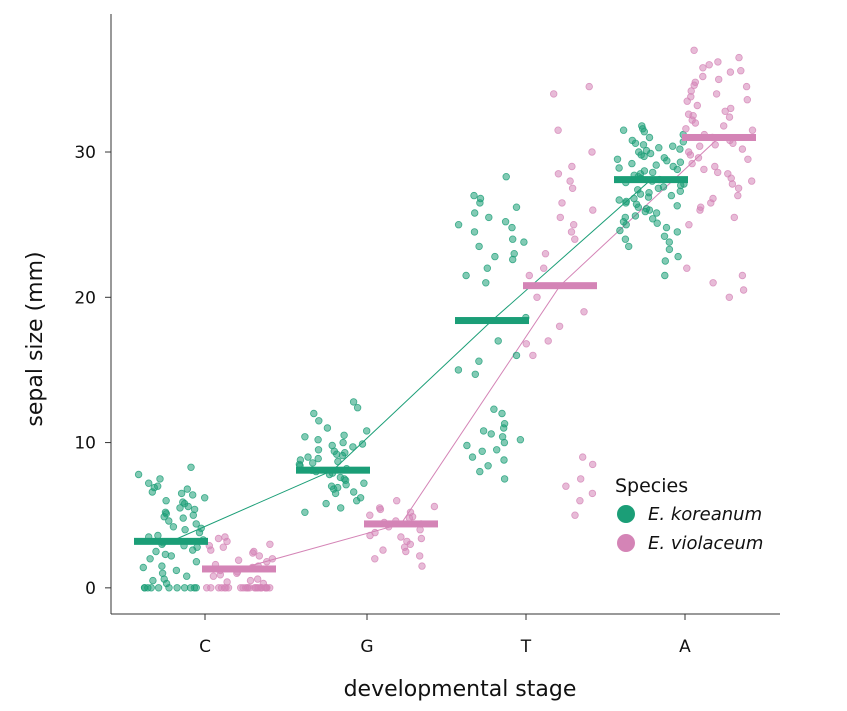  What do you see at coordinates (705, 514) in the screenshot?
I see `legend-label-koreanum: E. koreanum` at bounding box center [705, 514].